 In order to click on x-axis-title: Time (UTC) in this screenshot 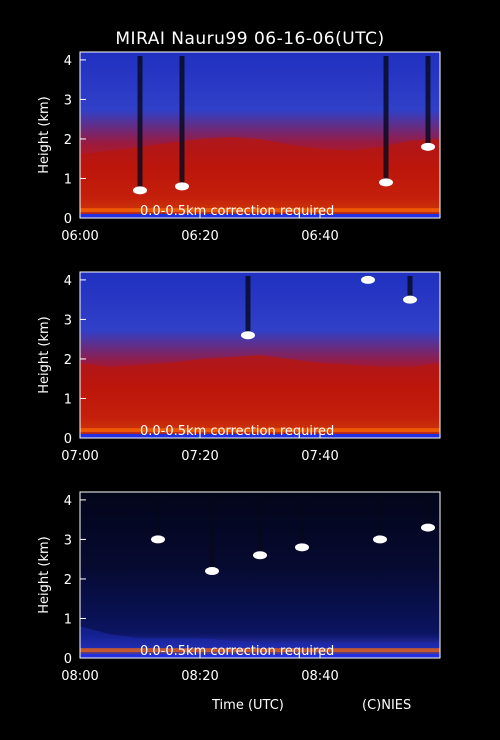, I will do `click(248, 705)`.